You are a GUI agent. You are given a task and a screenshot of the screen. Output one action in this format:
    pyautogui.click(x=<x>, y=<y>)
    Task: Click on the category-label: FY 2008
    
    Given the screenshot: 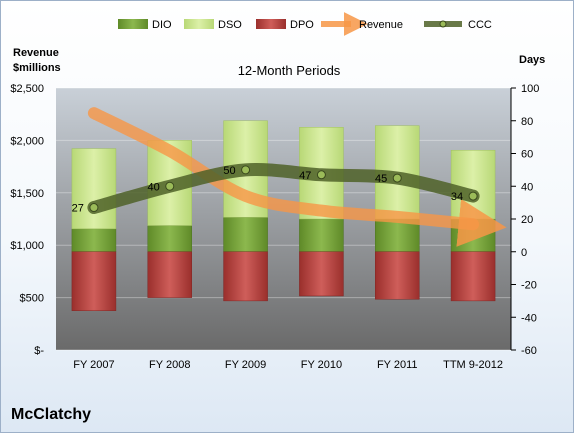 What is the action you would take?
    pyautogui.click(x=169, y=365)
    